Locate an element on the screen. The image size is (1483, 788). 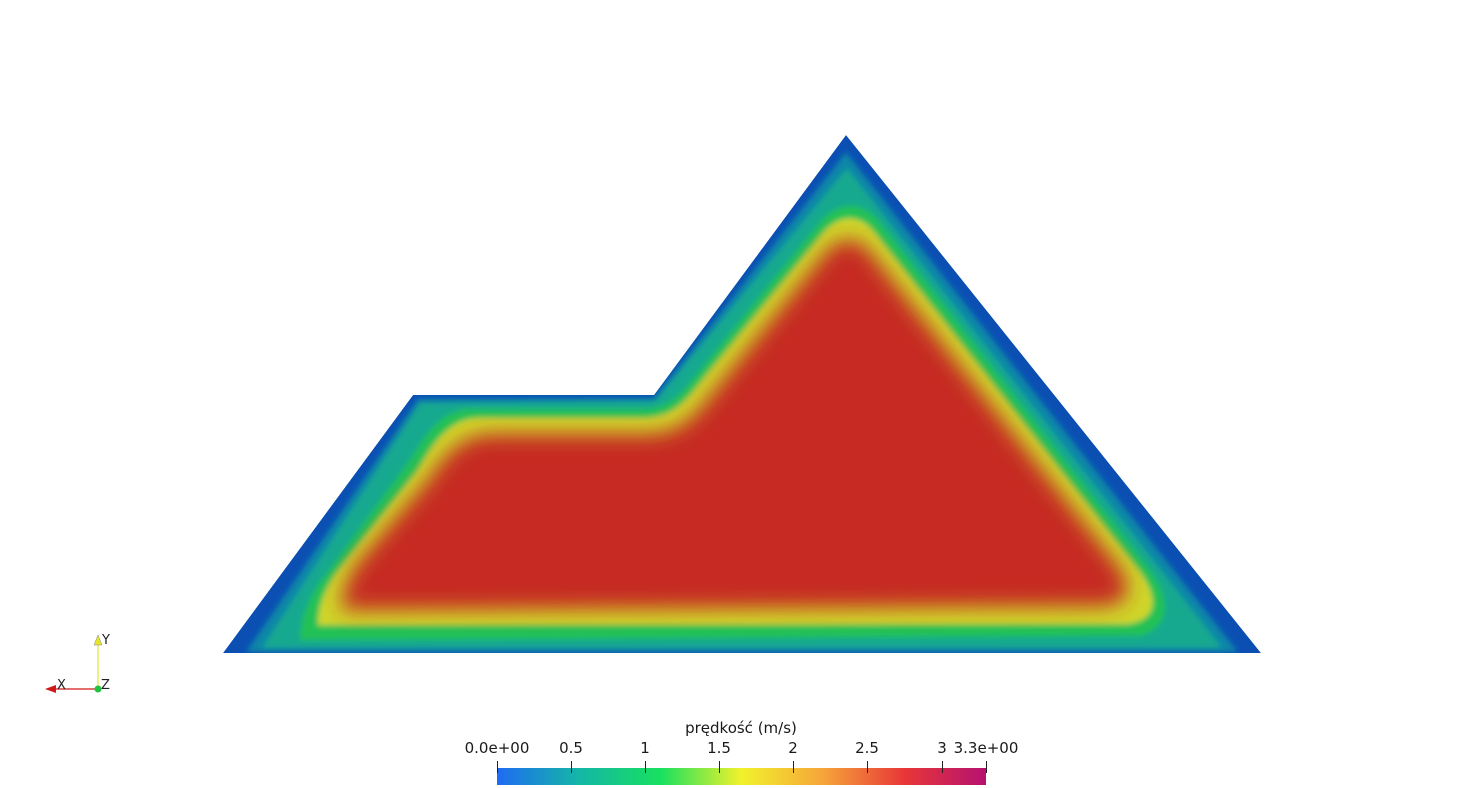
y-axis-label: Y is located at coordinates (105, 640).